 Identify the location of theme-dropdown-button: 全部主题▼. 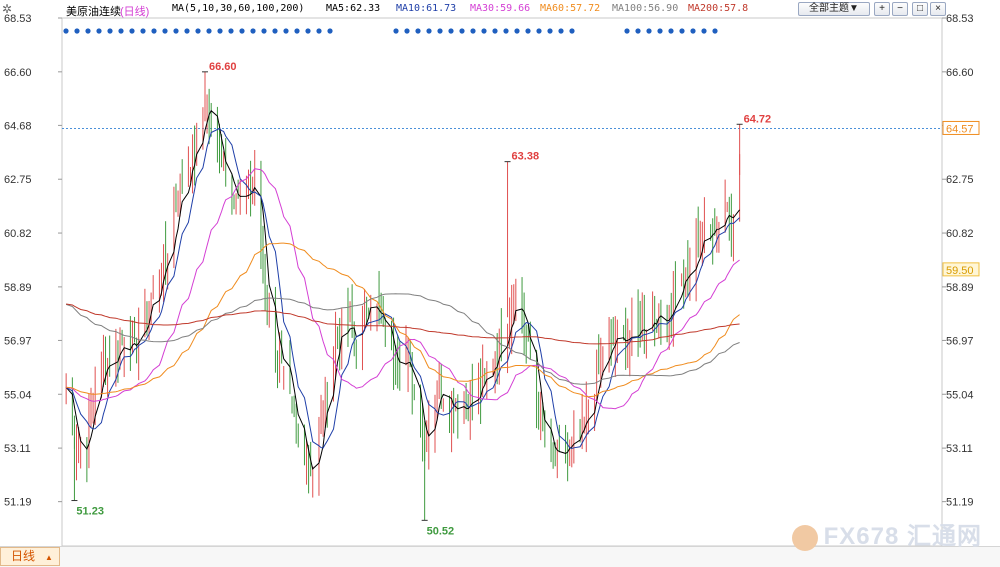
(834, 9).